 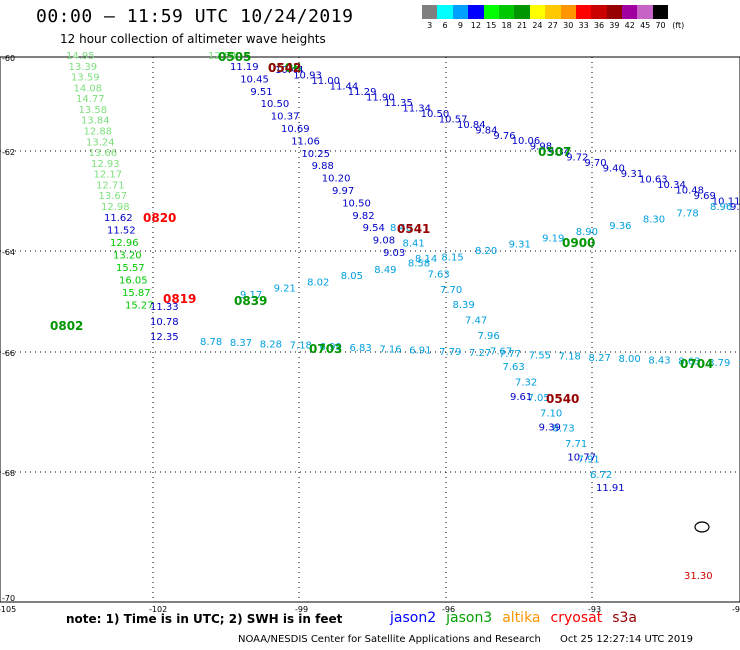 What do you see at coordinates (244, 67) in the screenshot?
I see `wave-height-value: 11.19` at bounding box center [244, 67].